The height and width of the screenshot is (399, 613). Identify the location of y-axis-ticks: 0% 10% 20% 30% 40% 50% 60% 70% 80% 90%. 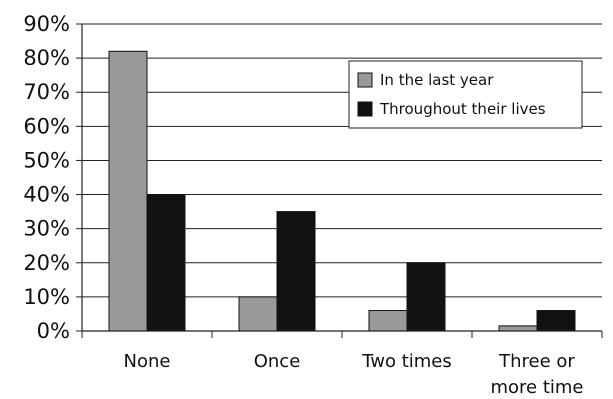
(52, 177).